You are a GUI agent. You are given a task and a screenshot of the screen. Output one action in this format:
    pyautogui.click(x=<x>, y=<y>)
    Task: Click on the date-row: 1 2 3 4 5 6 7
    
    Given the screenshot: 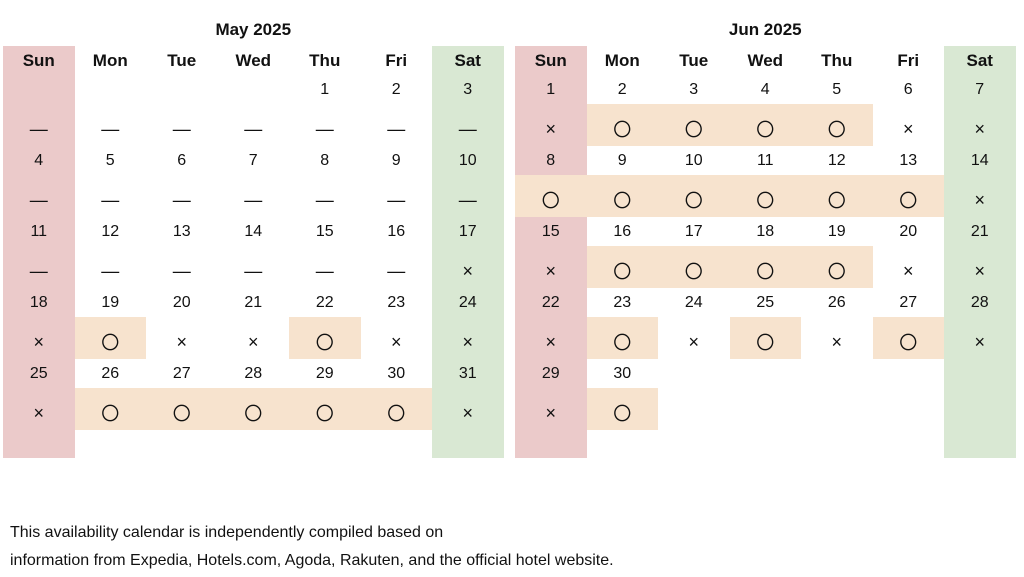 What is the action you would take?
    pyautogui.click(x=765, y=89)
    